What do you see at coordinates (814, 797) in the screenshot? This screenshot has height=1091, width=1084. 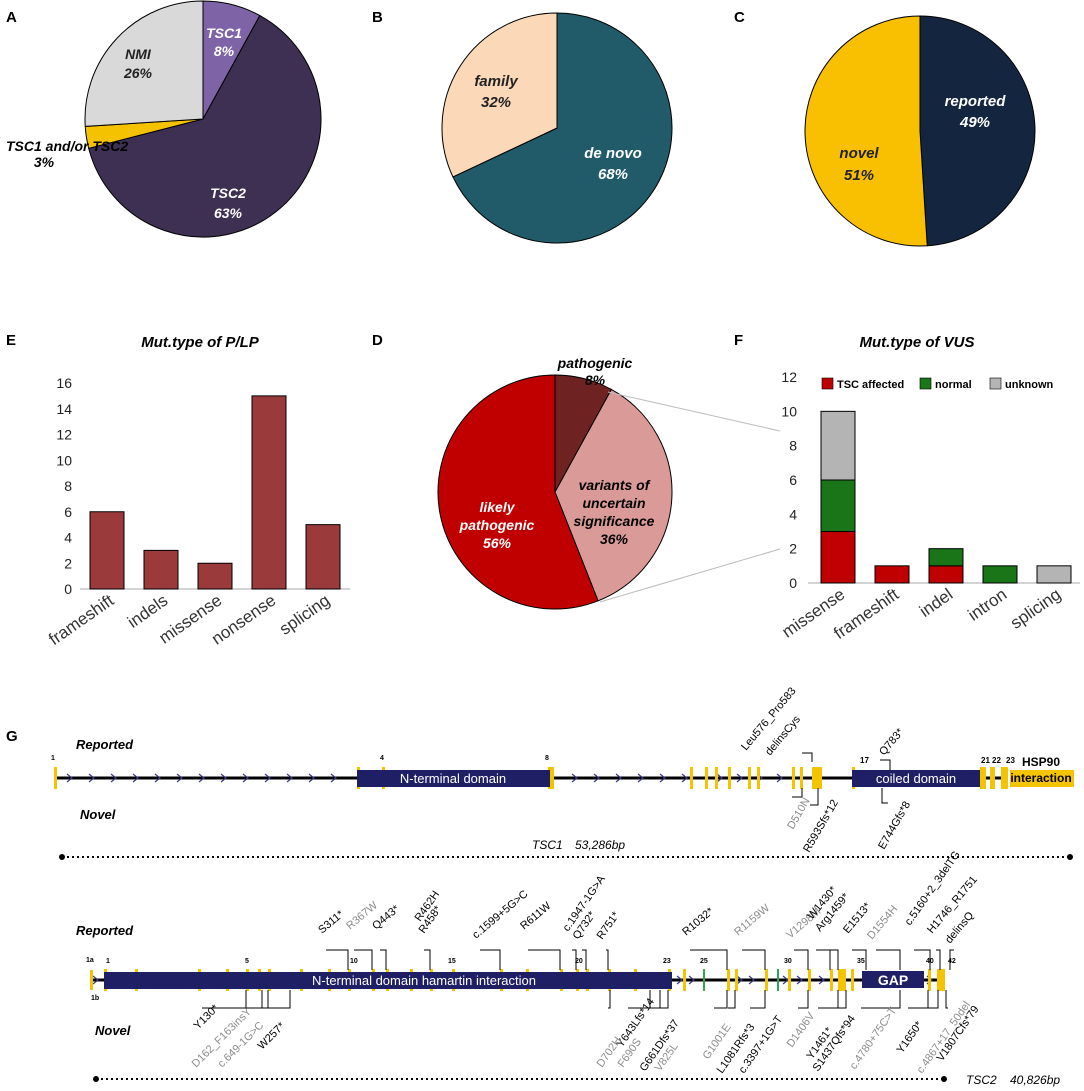 I see `tsc1-variant-line-r593` at bounding box center [814, 797].